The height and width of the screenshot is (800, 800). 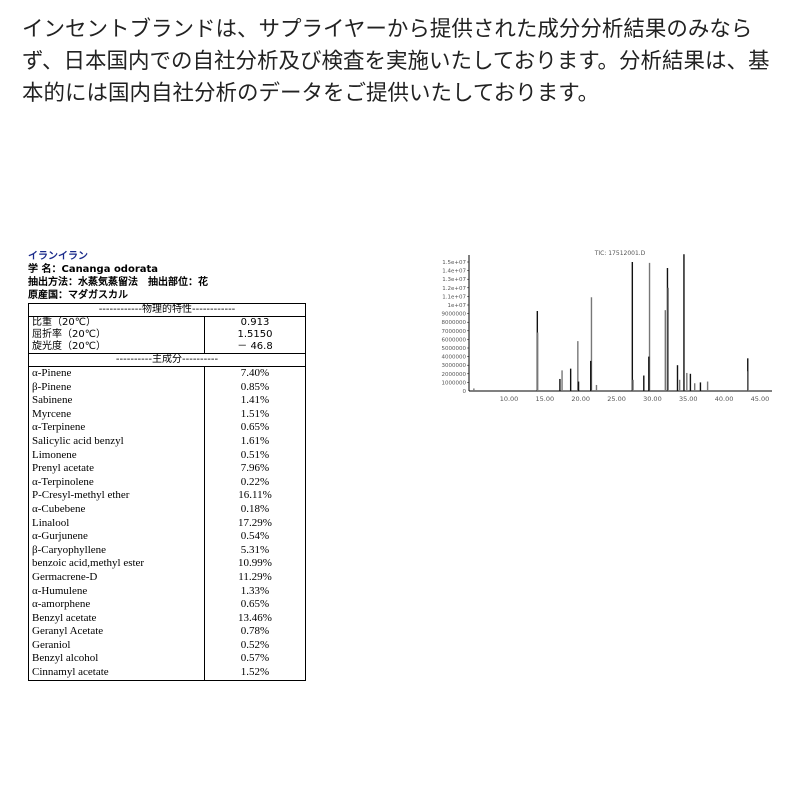 What do you see at coordinates (58, 256) in the screenshot?
I see `oil-name: イランイラン` at bounding box center [58, 256].